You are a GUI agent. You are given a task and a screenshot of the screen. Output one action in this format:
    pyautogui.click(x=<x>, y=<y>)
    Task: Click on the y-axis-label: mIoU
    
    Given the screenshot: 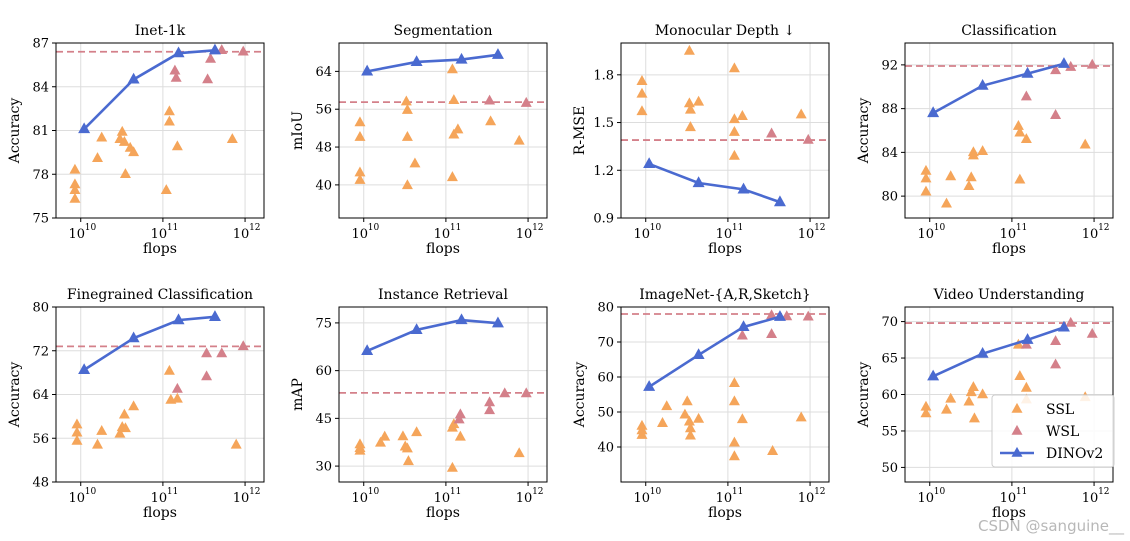 What is the action you would take?
    pyautogui.click(x=298, y=130)
    